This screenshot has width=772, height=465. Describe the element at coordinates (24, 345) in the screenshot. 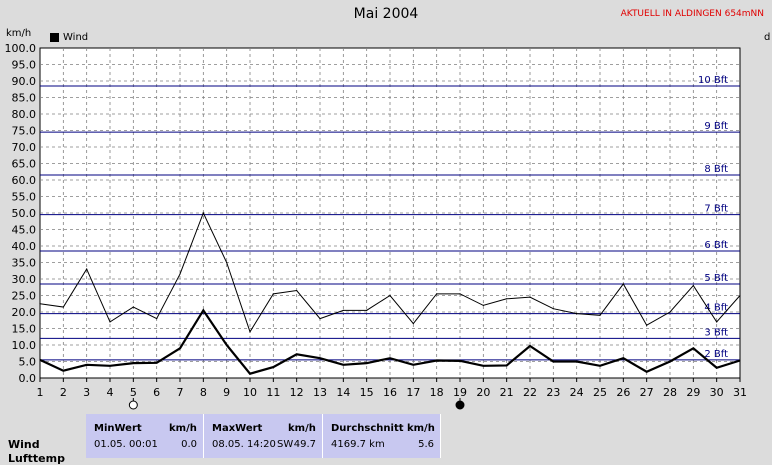

I see `y-tick-label: 10.0` at that location.